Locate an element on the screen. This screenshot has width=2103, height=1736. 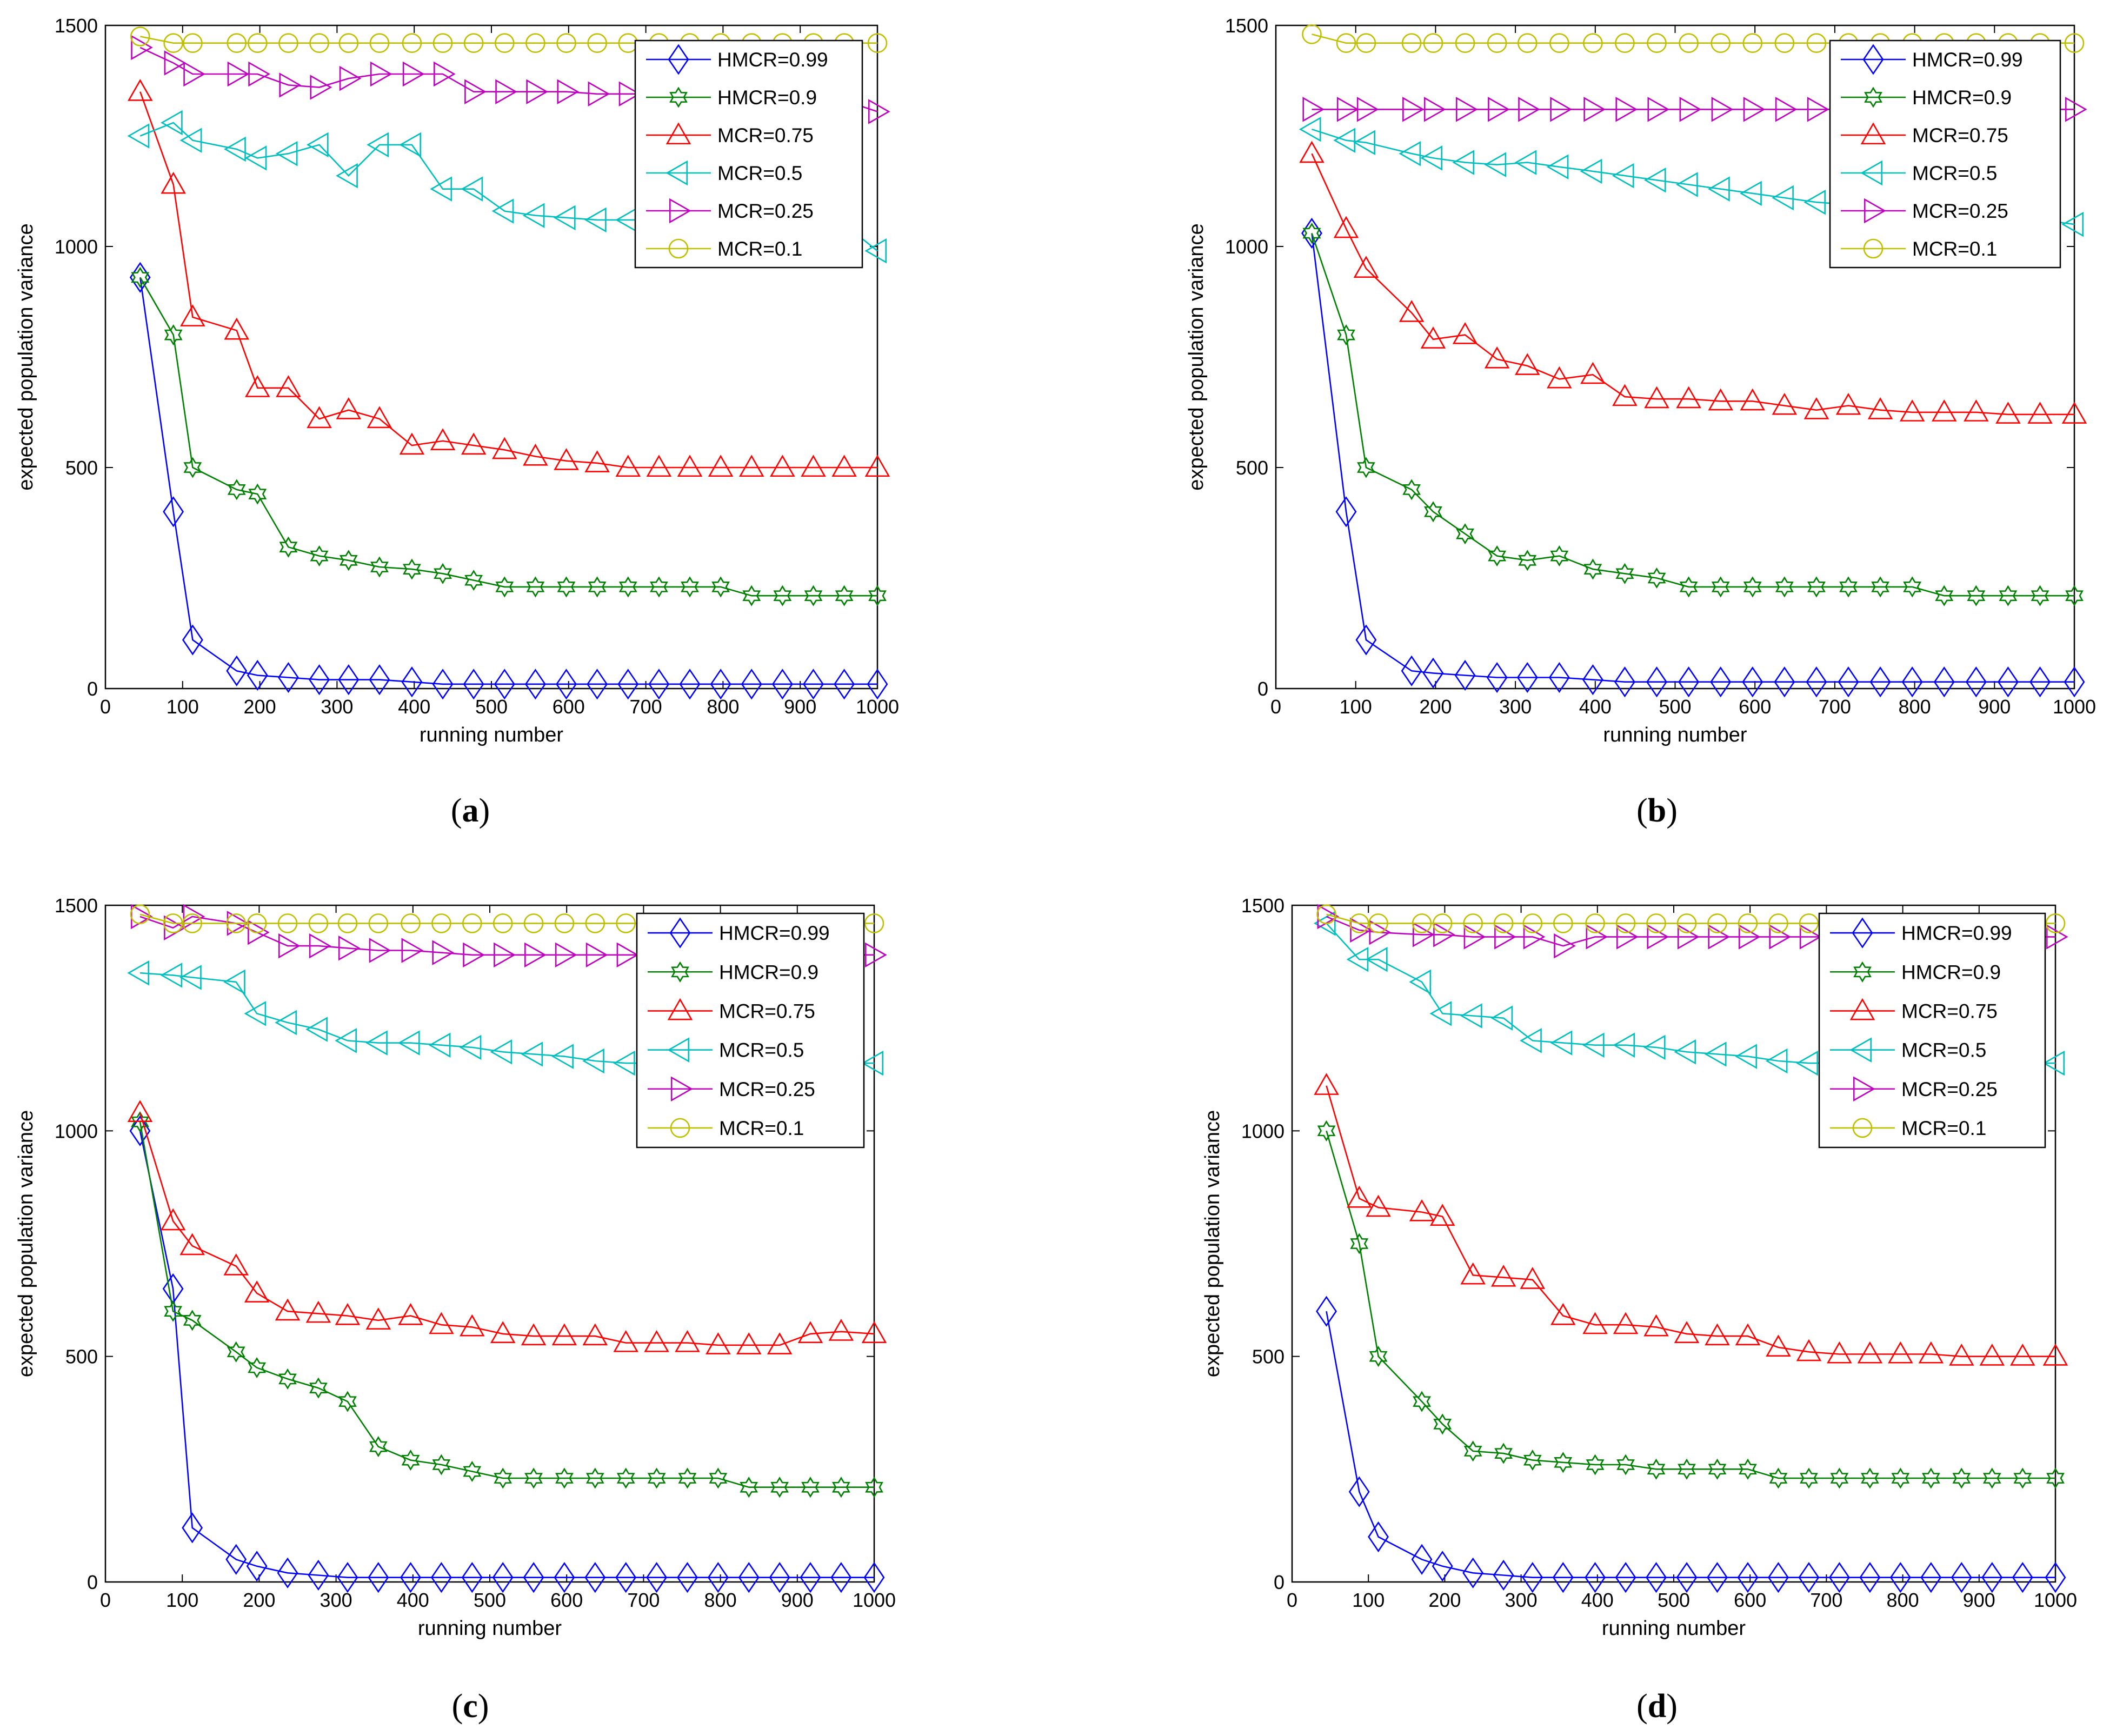
x-tick-label: 1000 is located at coordinates (2075, 707).